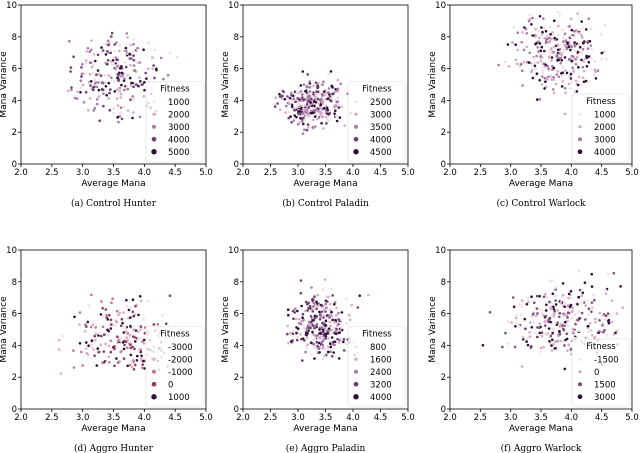 Image resolution: width=640 pixels, height=453 pixels. What do you see at coordinates (381, 418) in the screenshot?
I see `x-tick-label: 4.5` at bounding box center [381, 418].